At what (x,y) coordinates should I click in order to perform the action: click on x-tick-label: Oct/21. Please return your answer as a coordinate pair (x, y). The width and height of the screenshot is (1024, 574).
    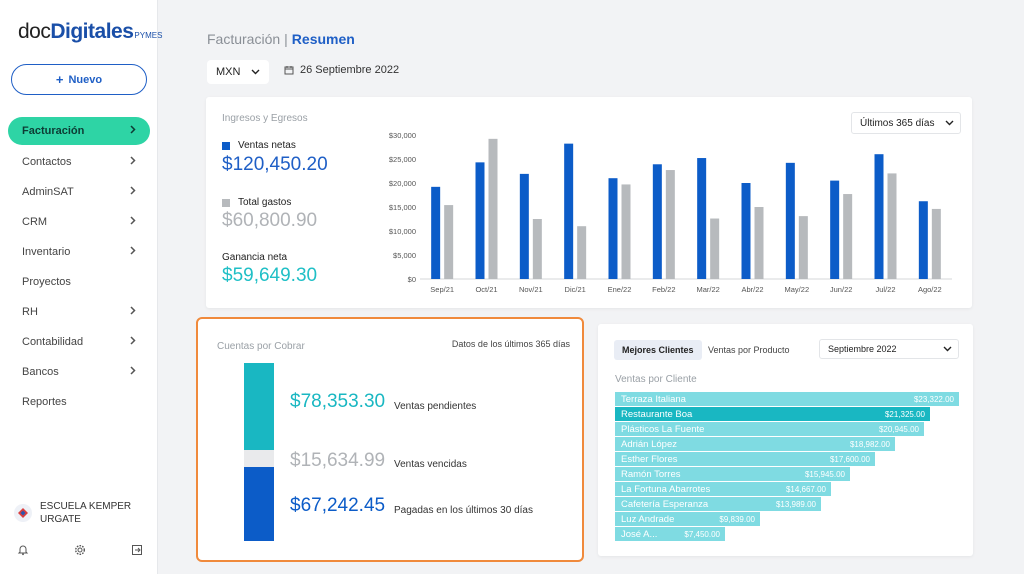
    Looking at the image, I should click on (486, 289).